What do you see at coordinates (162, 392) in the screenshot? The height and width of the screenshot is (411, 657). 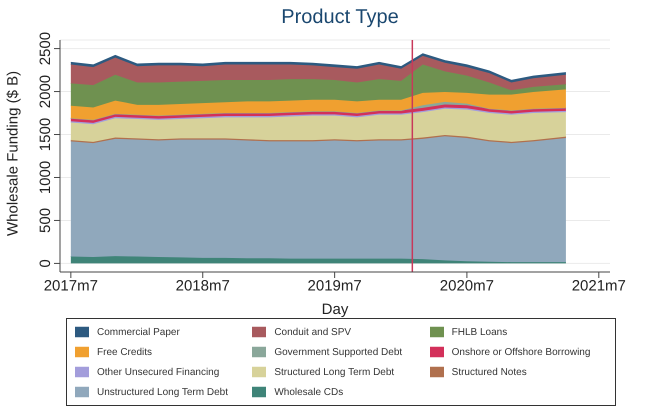 I see `legend-label: Unstructured Long Term Debt` at bounding box center [162, 392].